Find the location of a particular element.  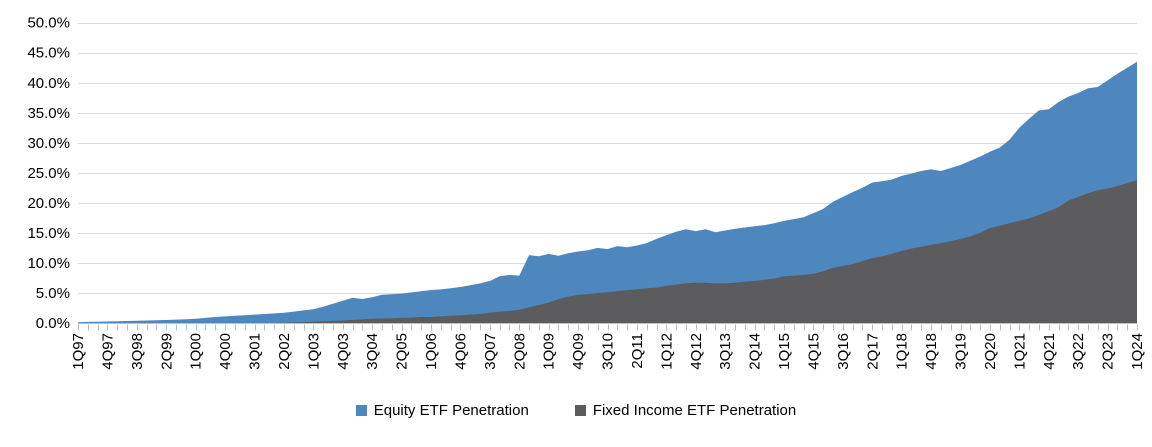

x-axis-label: 1Q12 is located at coordinates (666, 351).